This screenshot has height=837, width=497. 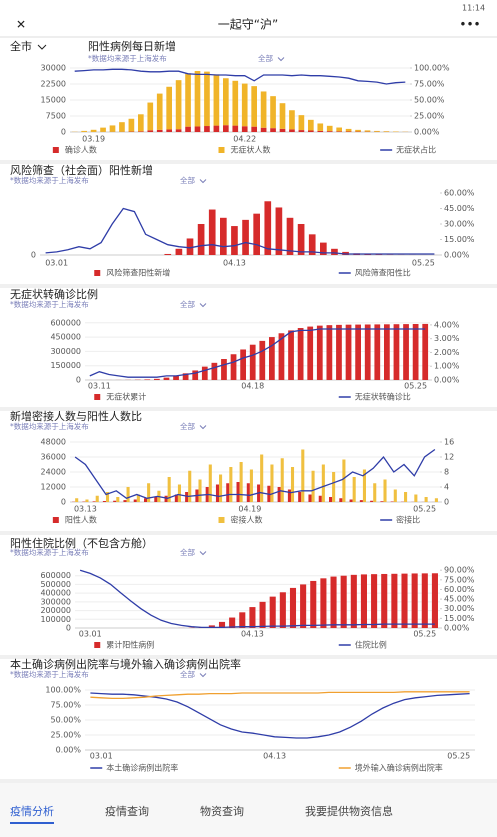 What do you see at coordinates (383, 273) in the screenshot?
I see `legend-label: 风险筛查阳性比` at bounding box center [383, 273].